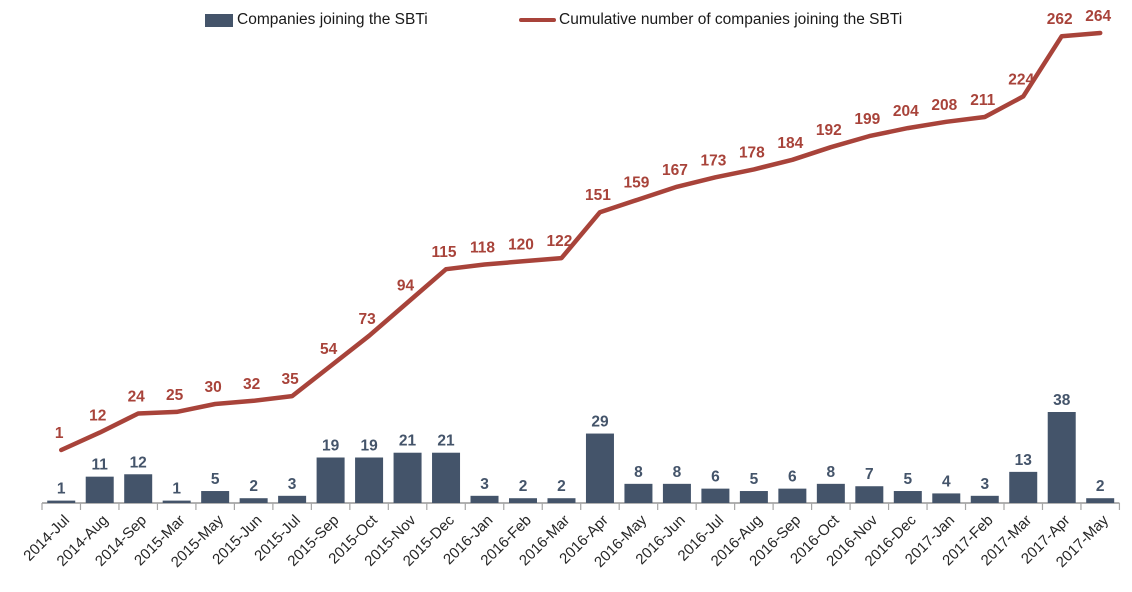 The image size is (1132, 592). I want to click on bar-data-label: 11, so click(100, 465).